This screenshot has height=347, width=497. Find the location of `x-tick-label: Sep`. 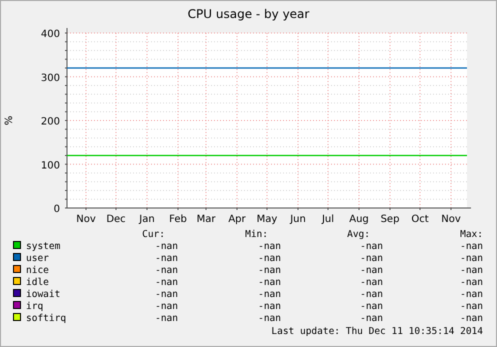

x-tick-label: Sep is located at coordinates (390, 219).